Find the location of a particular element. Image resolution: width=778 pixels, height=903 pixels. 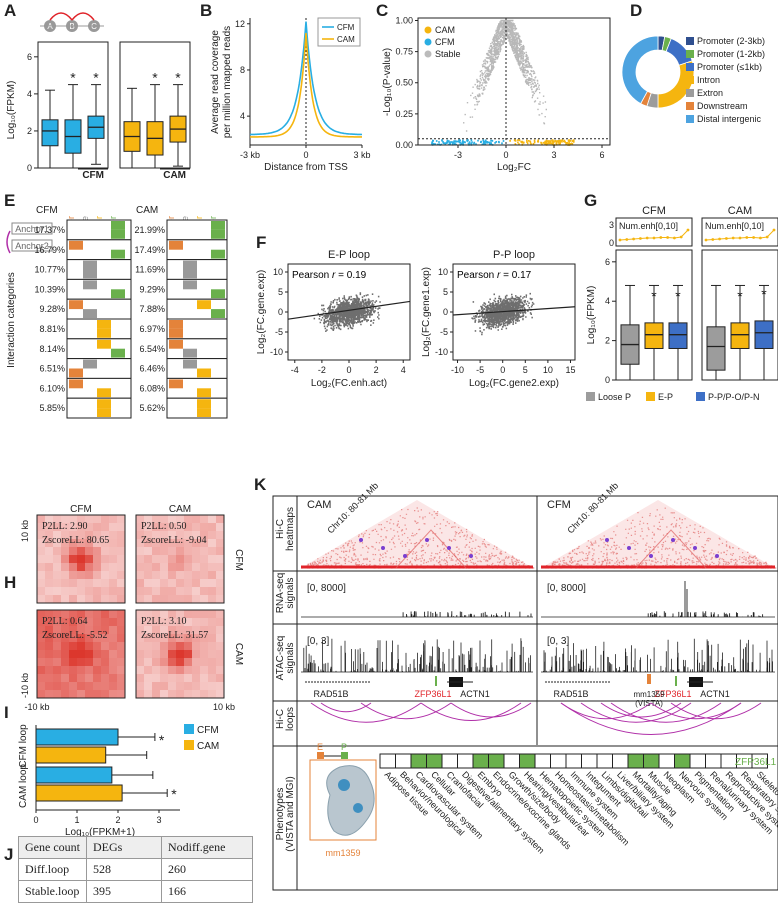

bar is located at coordinates (71, 755).